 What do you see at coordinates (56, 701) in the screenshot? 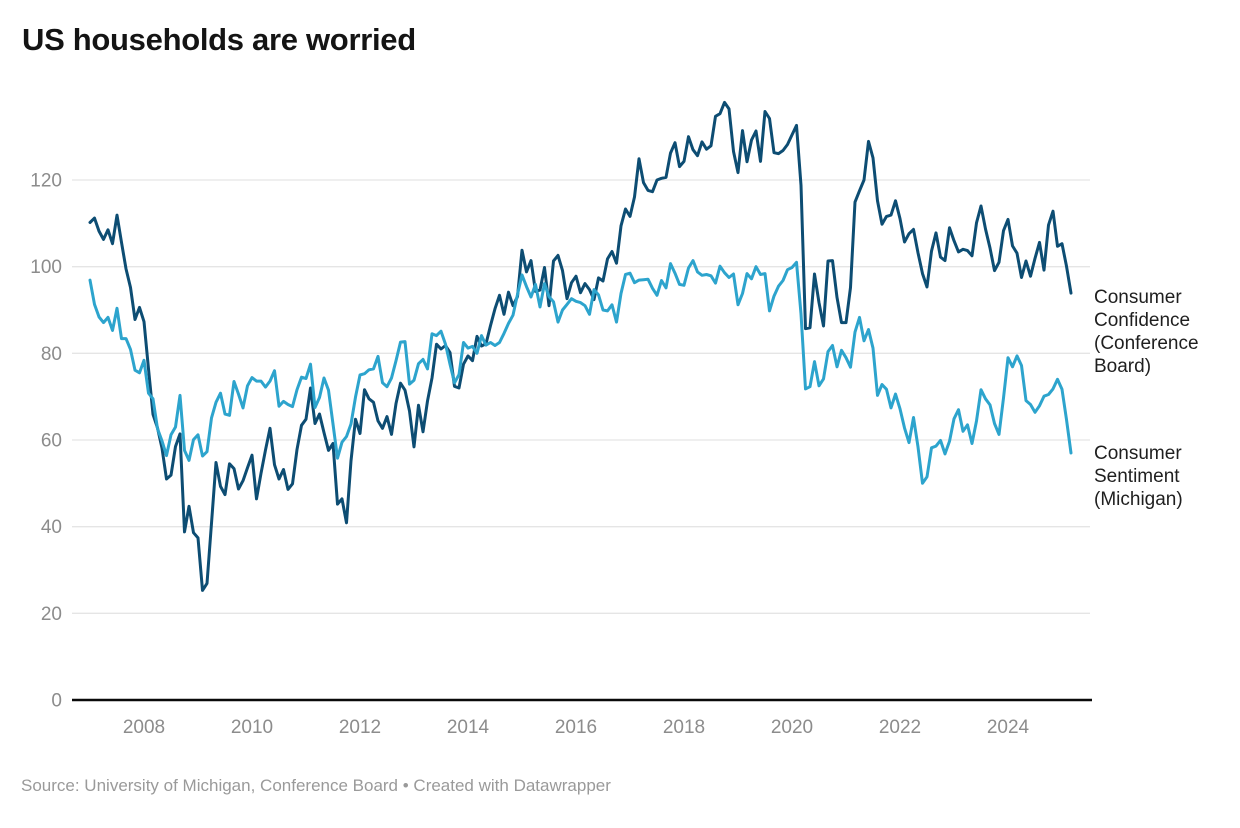
I see `y-tick-label-0: 0` at bounding box center [56, 701].